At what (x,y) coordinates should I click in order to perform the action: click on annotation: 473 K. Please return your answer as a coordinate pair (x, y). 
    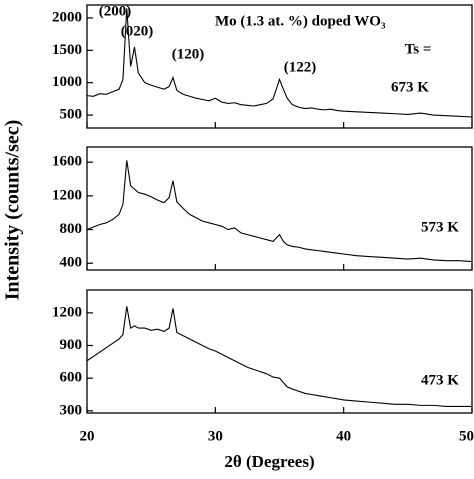
    Looking at the image, I should click on (440, 380).